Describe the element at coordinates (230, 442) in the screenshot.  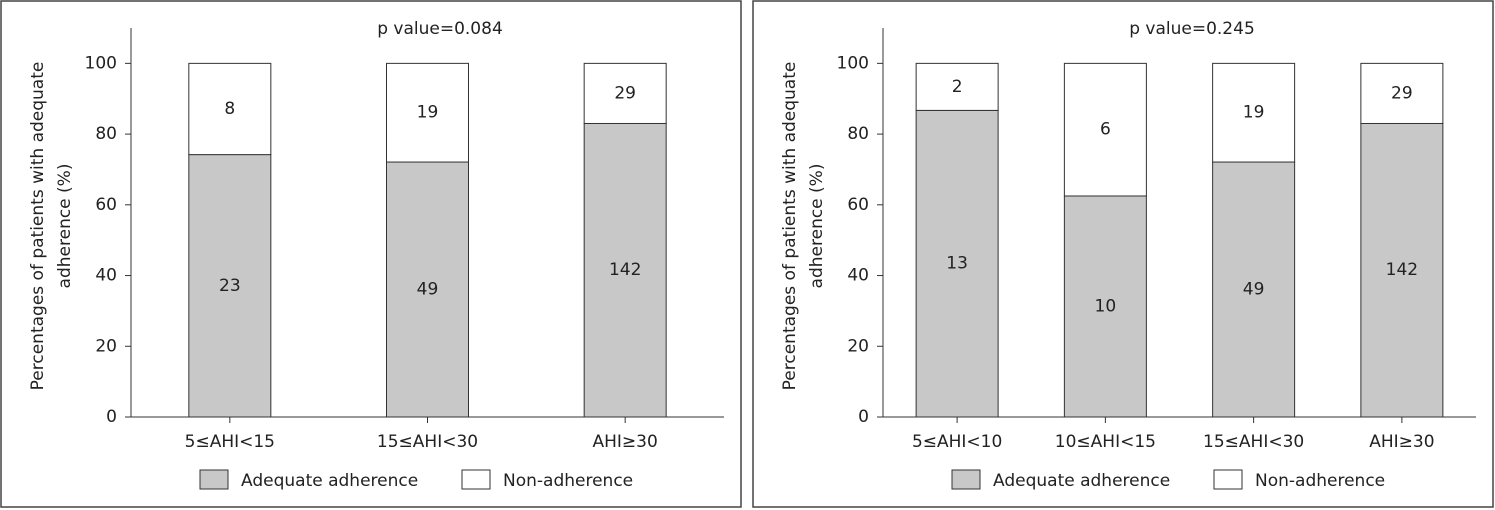
I see `x-tick-label: 5≤AHI<15` at that location.